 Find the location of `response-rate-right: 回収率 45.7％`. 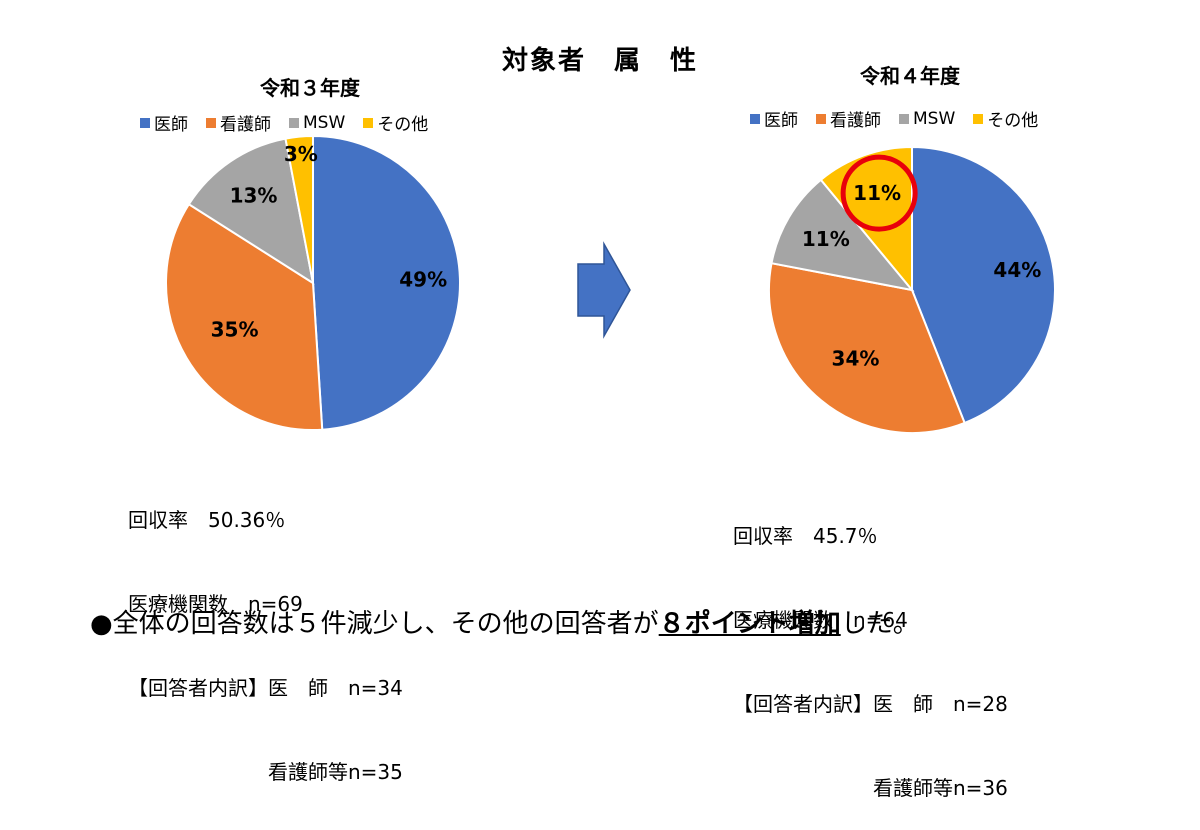

response-rate-right: 回収率 45.7％ is located at coordinates (805, 536).